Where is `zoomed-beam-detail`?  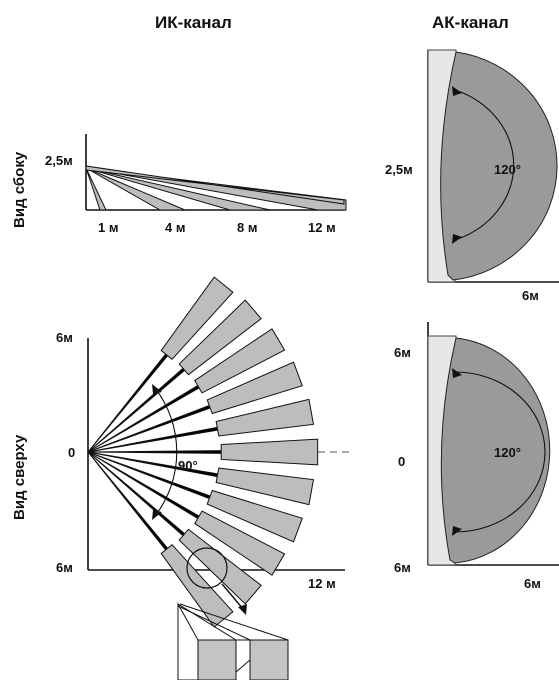 zoomed-beam-detail is located at coordinates (233, 642).